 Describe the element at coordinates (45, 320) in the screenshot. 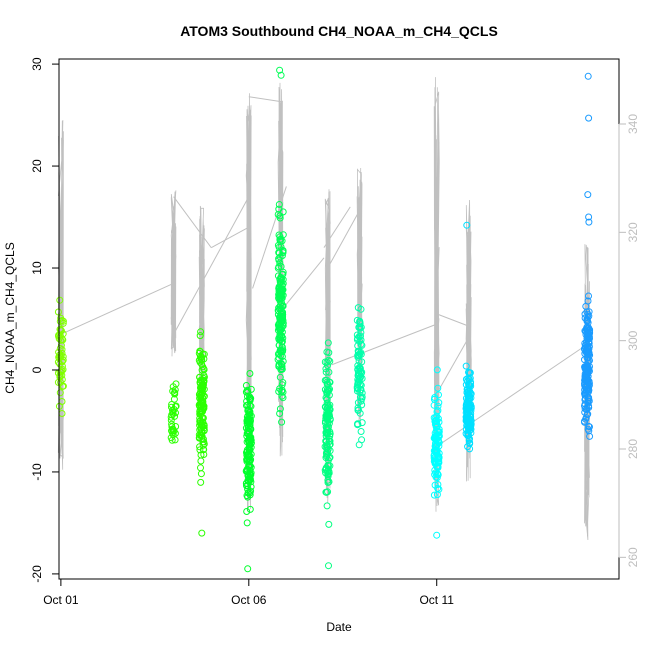

I see `y-axis: -20 -10 0 10 20 30` at that location.